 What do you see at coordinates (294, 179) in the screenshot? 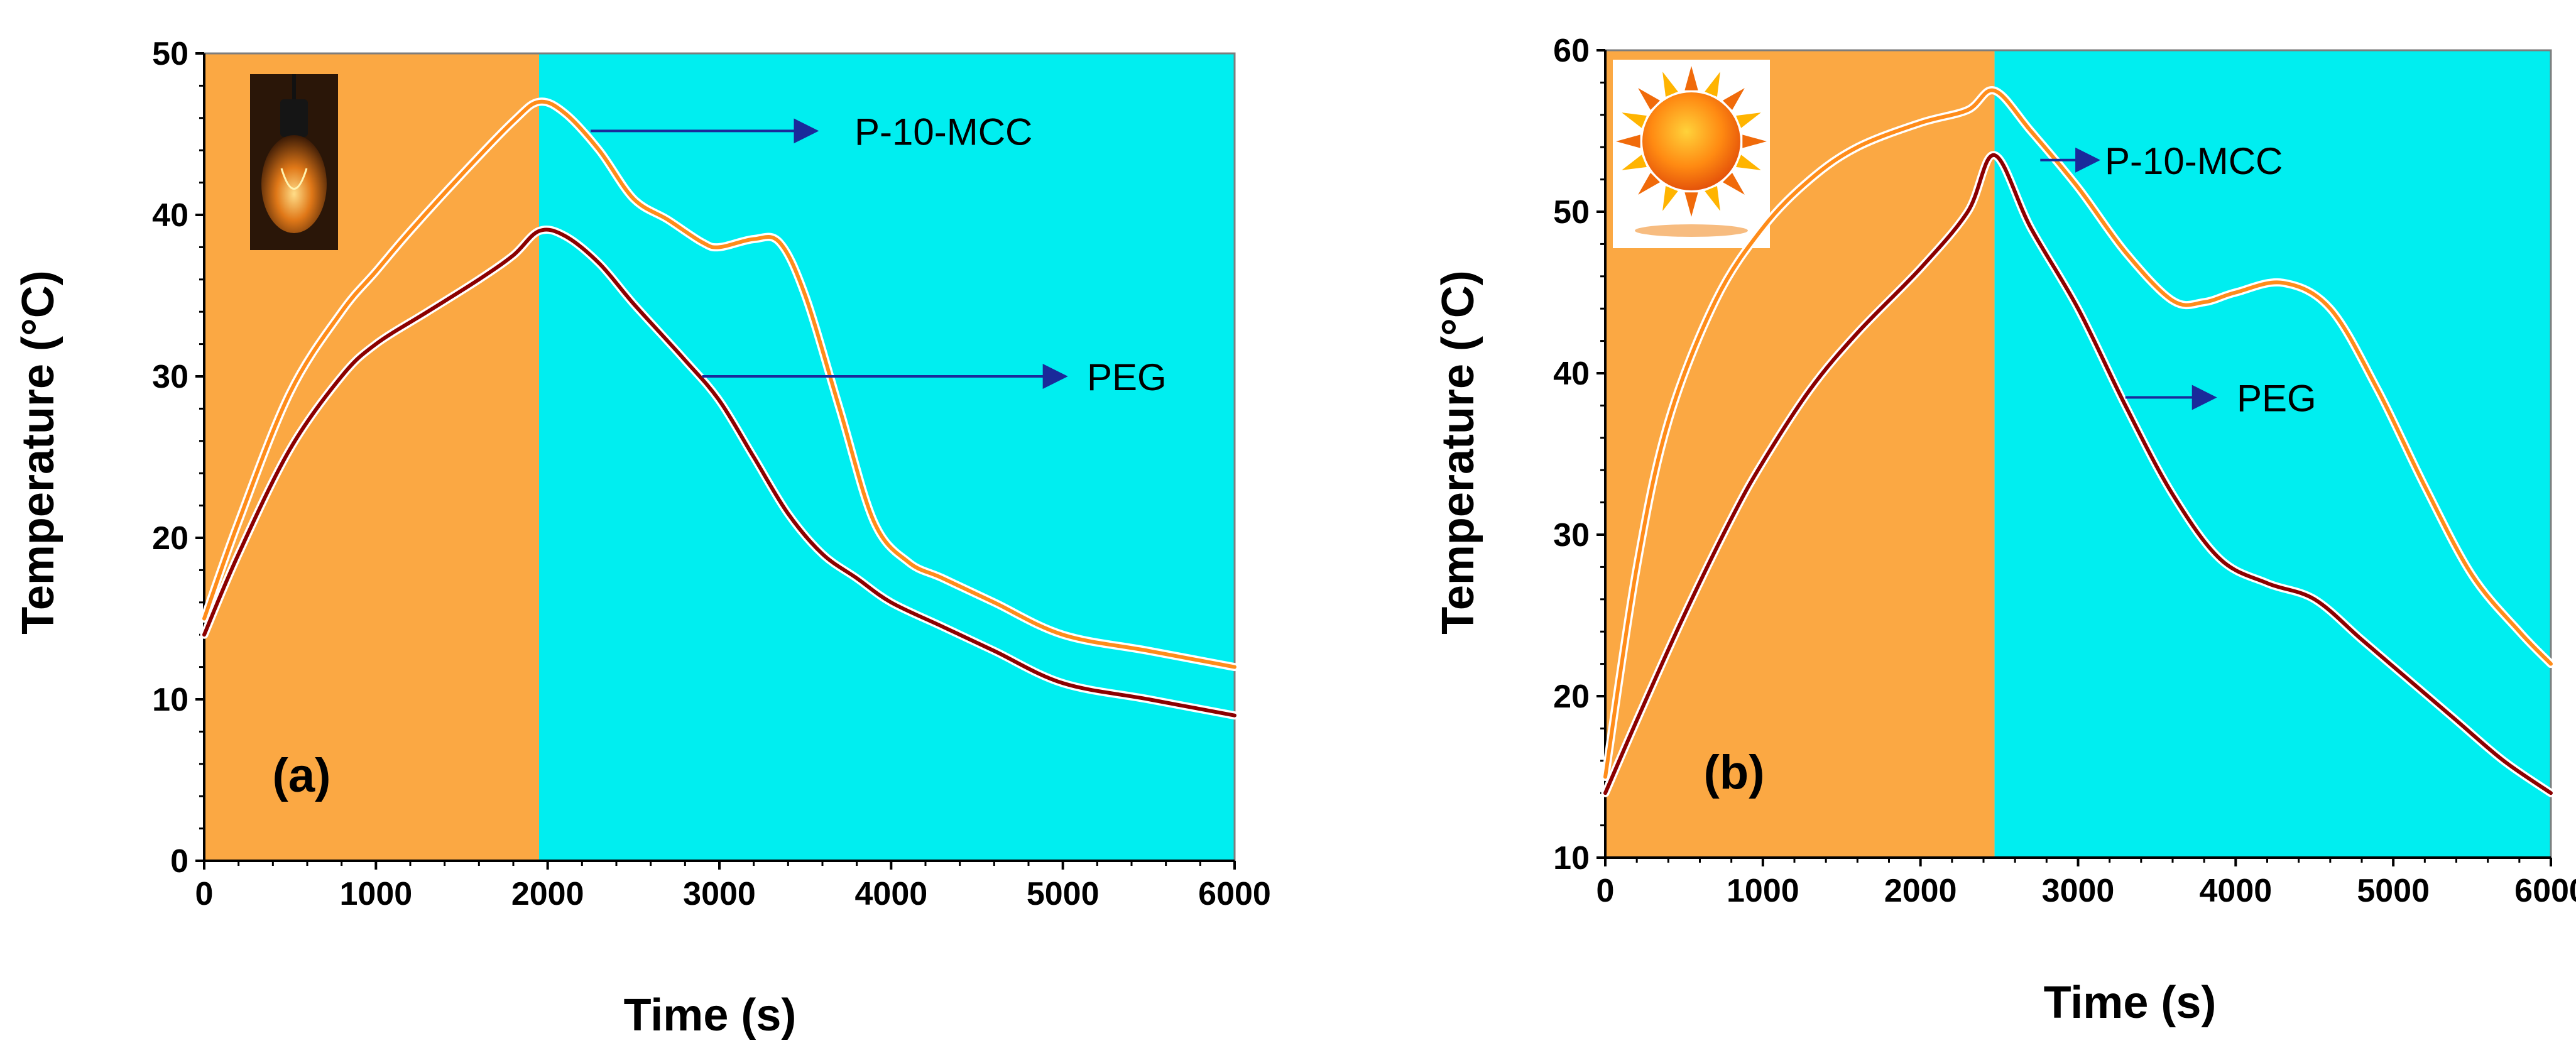
I see `bulb-filament` at bounding box center [294, 179].